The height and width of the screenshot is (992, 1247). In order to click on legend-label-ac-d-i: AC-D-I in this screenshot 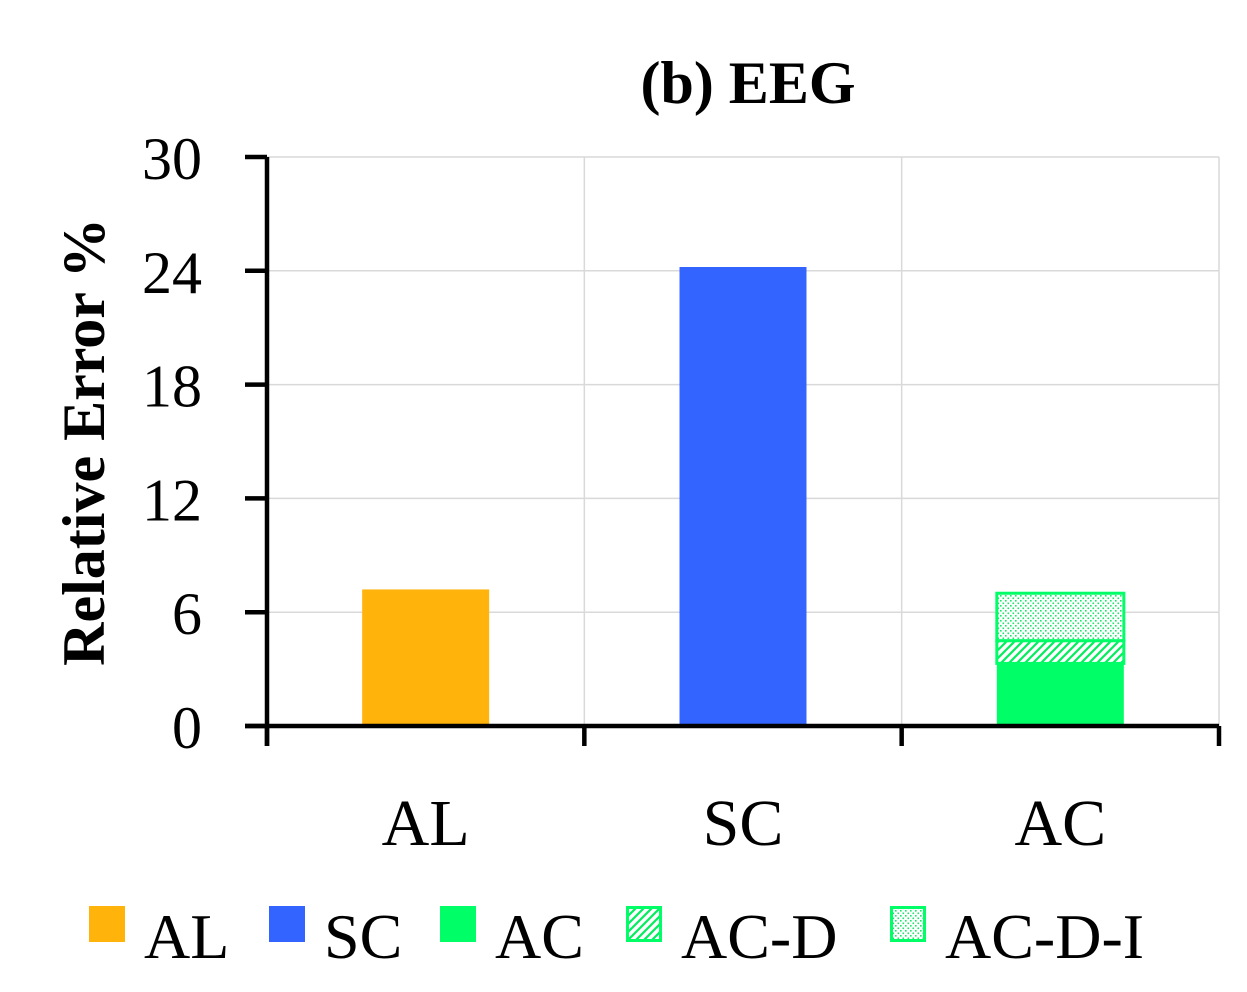, I will do `click(1044, 936)`.